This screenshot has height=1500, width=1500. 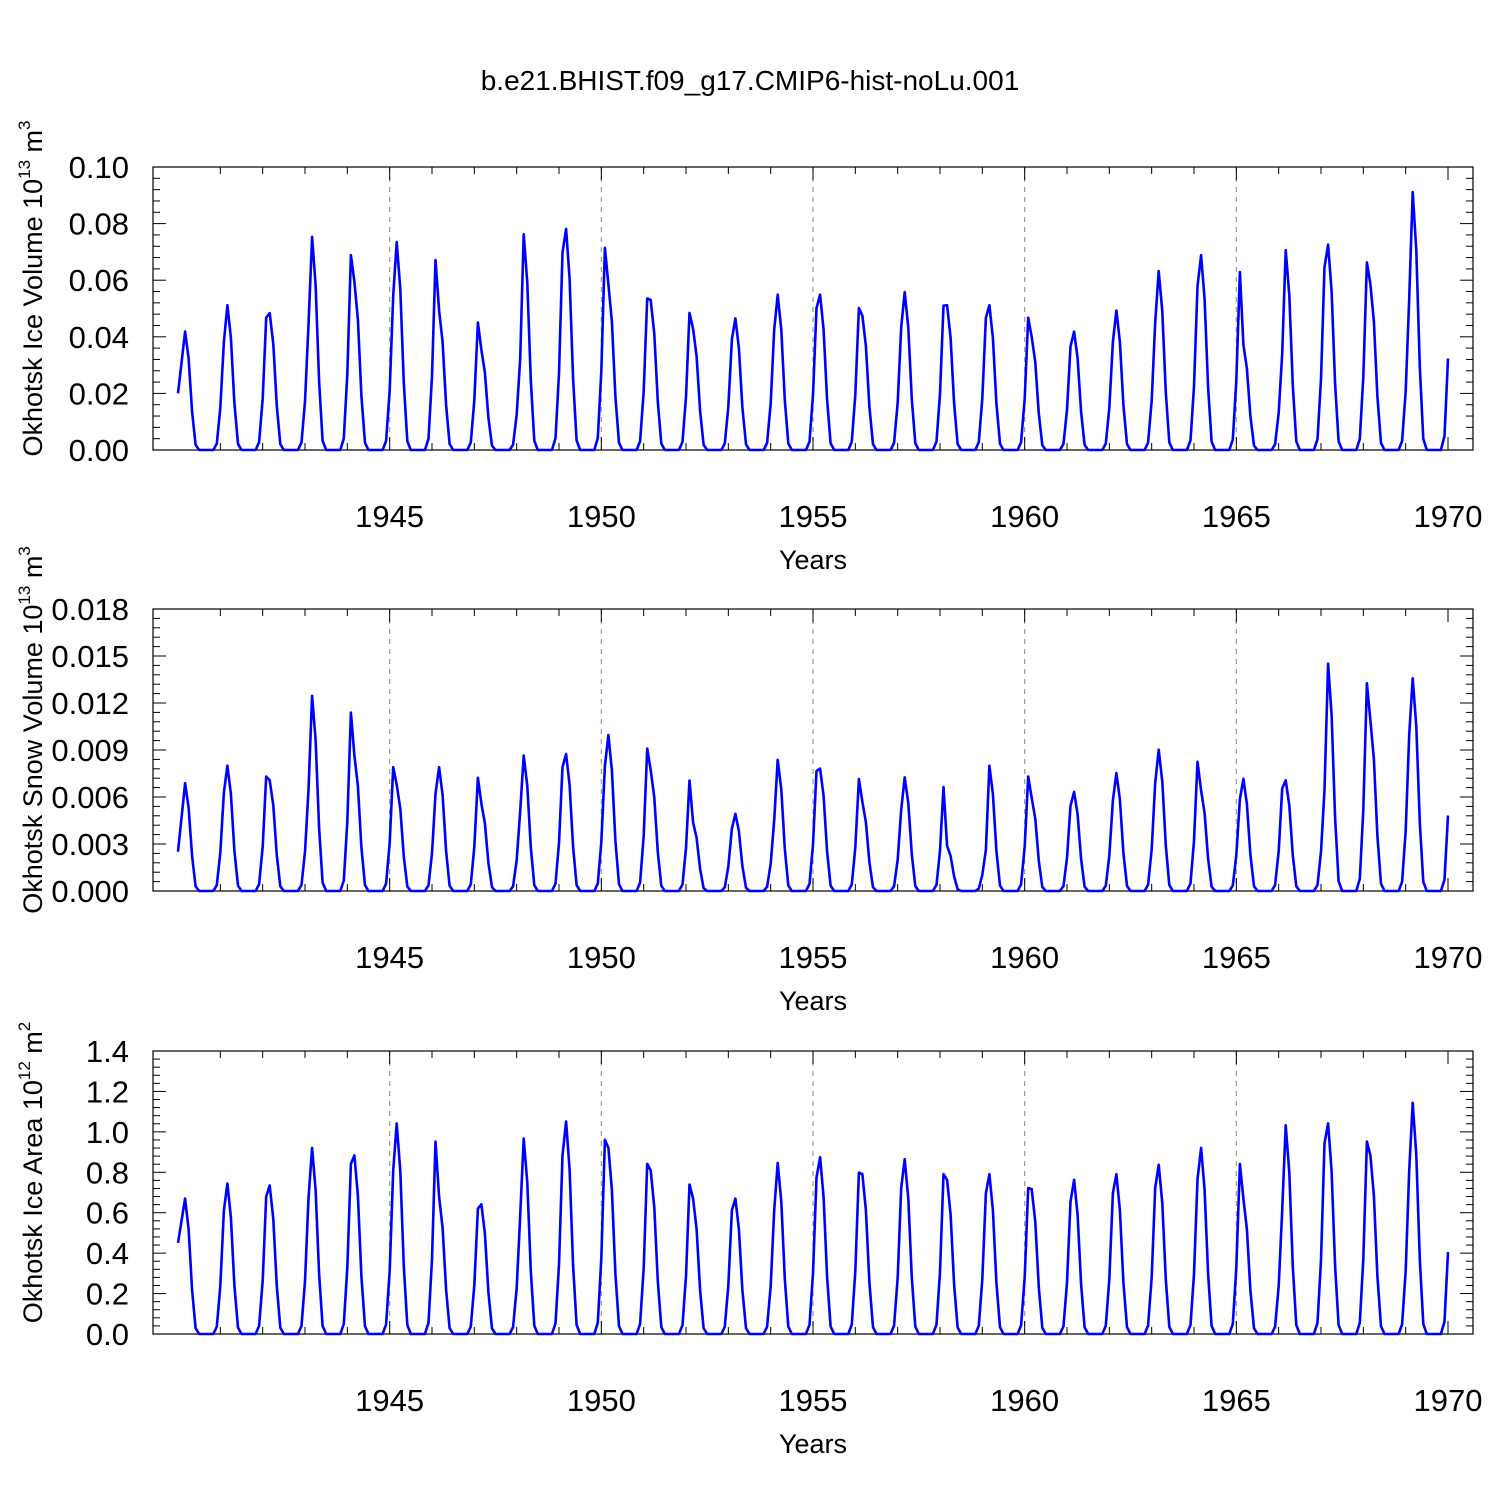 I want to click on y-tick-label: 0.10, so click(x=99, y=167).